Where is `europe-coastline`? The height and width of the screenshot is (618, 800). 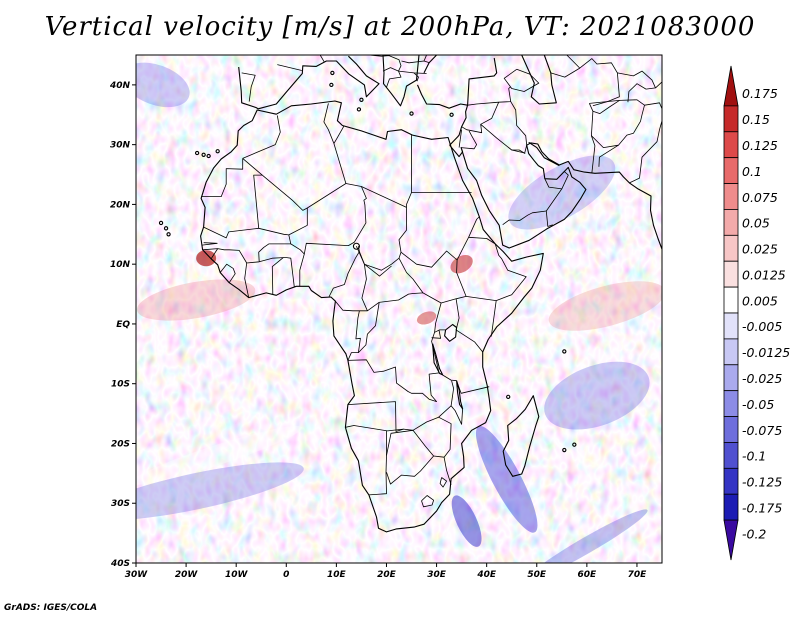 europe-coastline is located at coordinates (309, 82).